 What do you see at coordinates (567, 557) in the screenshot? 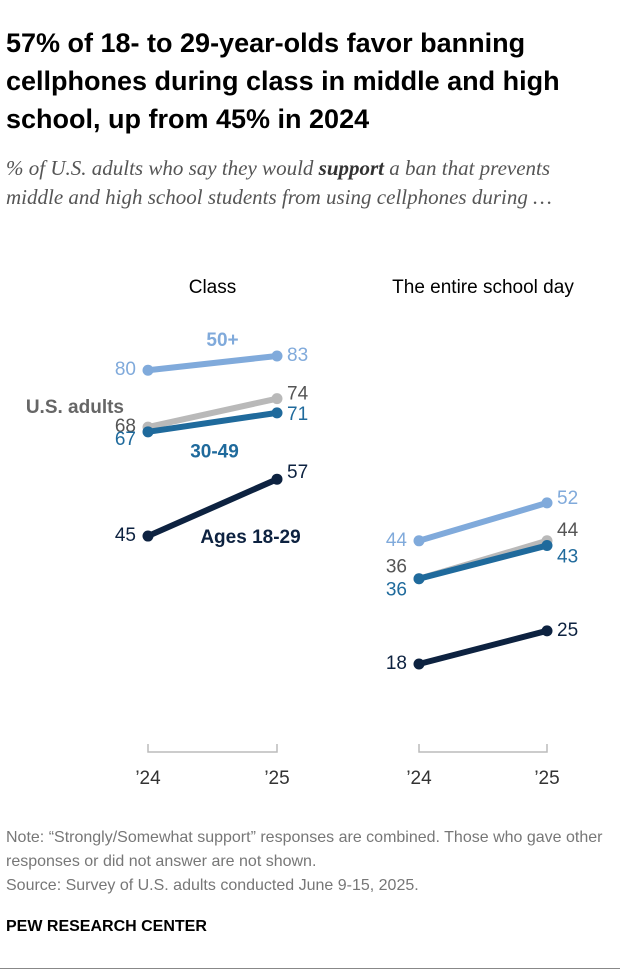
I see `value-label: 43` at bounding box center [567, 557].